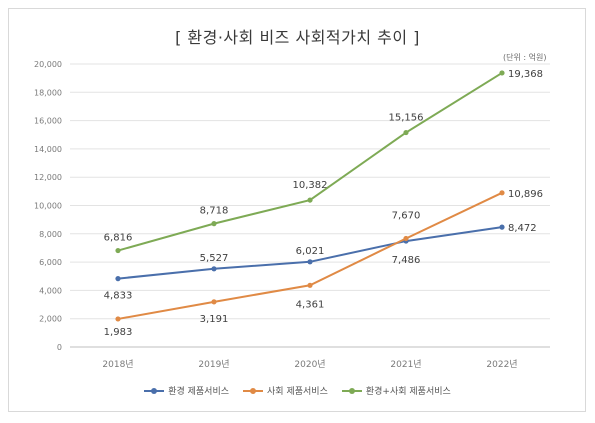 This screenshot has width=595, height=423. I want to click on y-tick-label: 4,000, so click(50, 290).